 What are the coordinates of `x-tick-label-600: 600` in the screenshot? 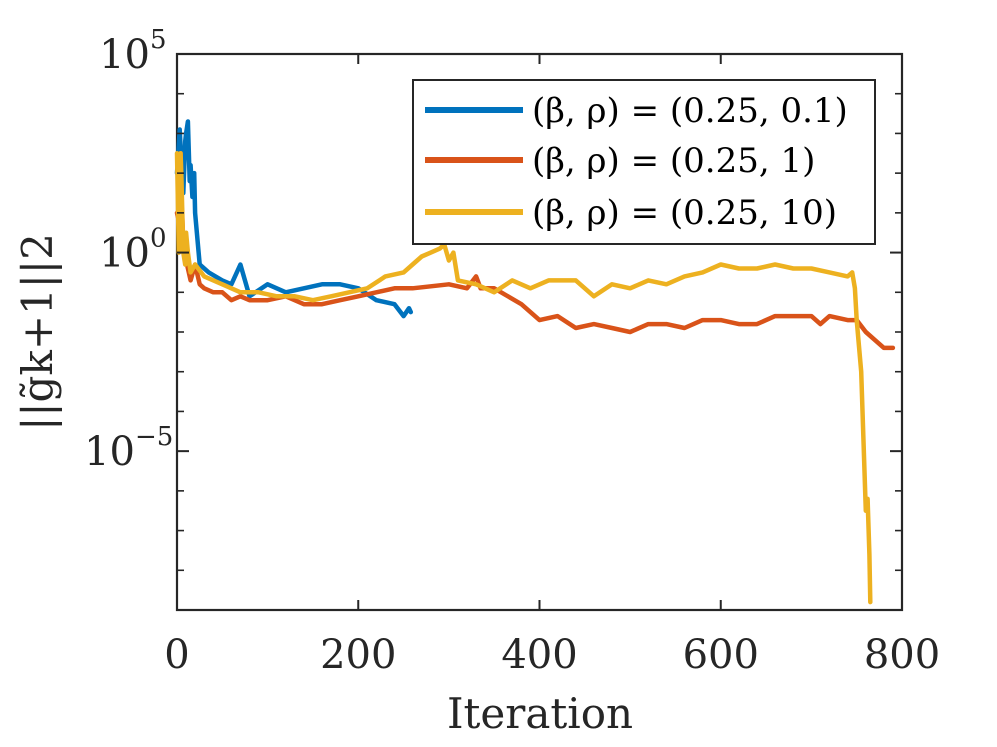 It's located at (721, 655).